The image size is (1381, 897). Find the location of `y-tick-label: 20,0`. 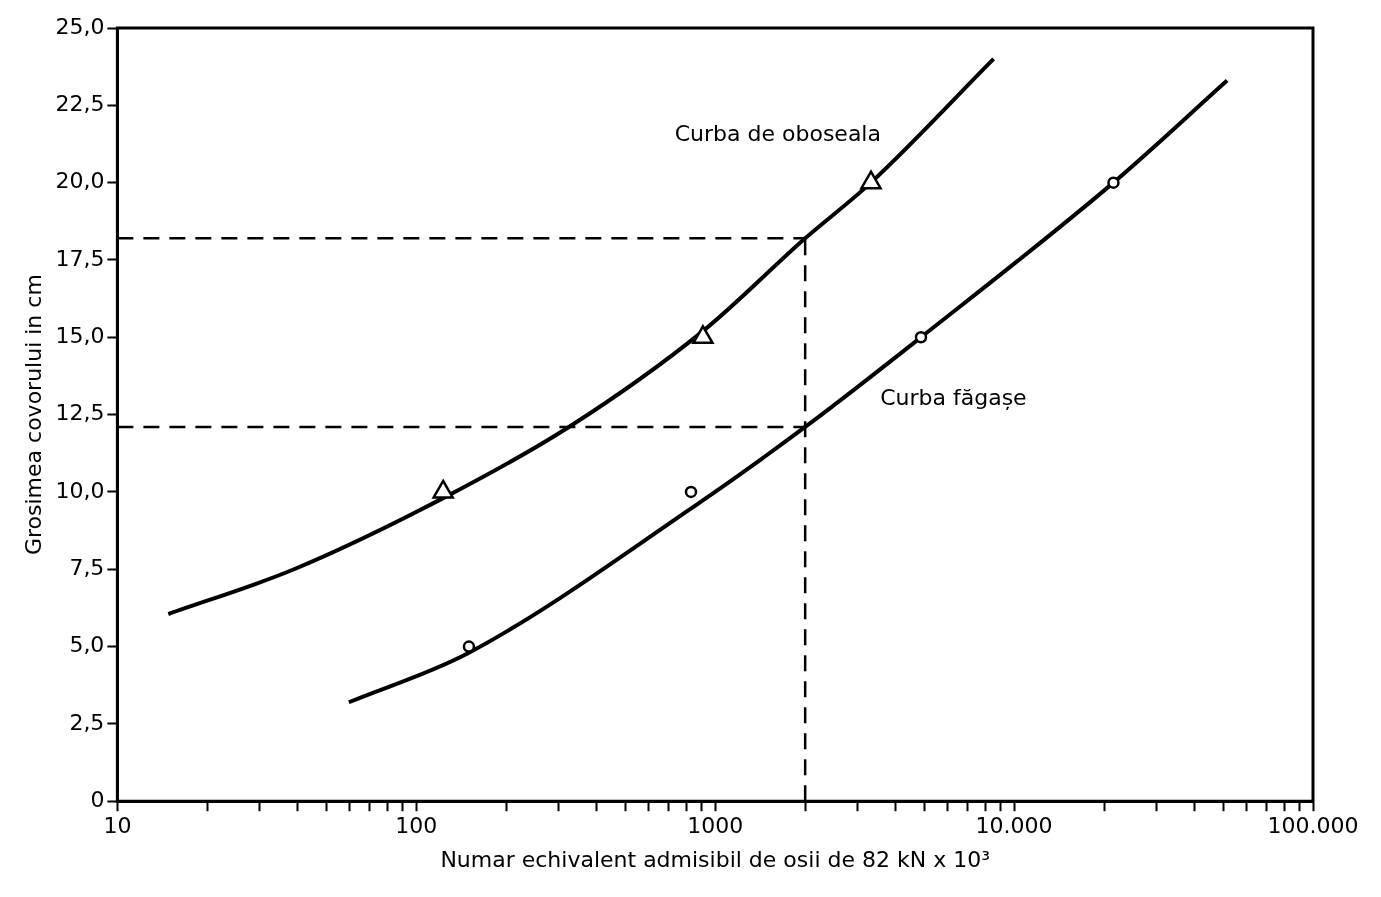

y-tick-label: 20,0 is located at coordinates (80, 181).